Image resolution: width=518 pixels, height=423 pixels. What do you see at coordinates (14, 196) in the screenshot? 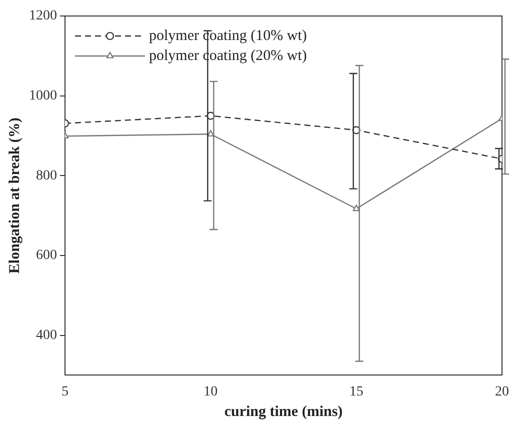
I see `y-axis-title: Elongation at break (%)` at bounding box center [14, 196].